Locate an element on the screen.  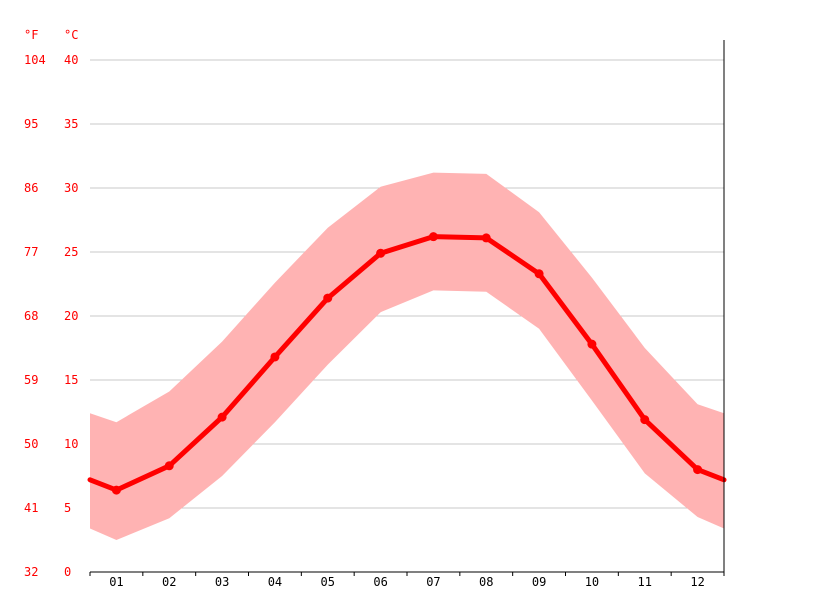
celsius-tick-label: 40 is located at coordinates (71, 60).